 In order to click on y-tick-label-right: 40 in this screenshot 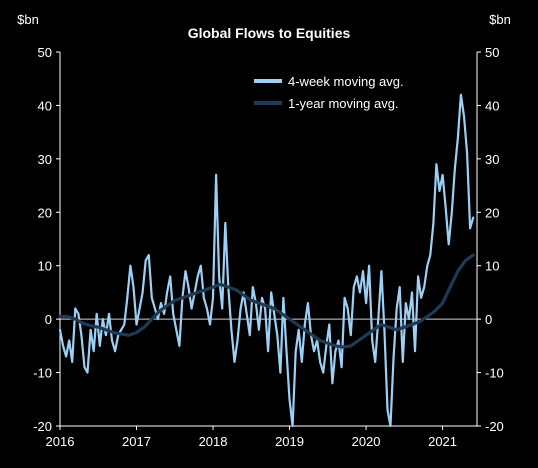, I will do `click(492, 105)`.